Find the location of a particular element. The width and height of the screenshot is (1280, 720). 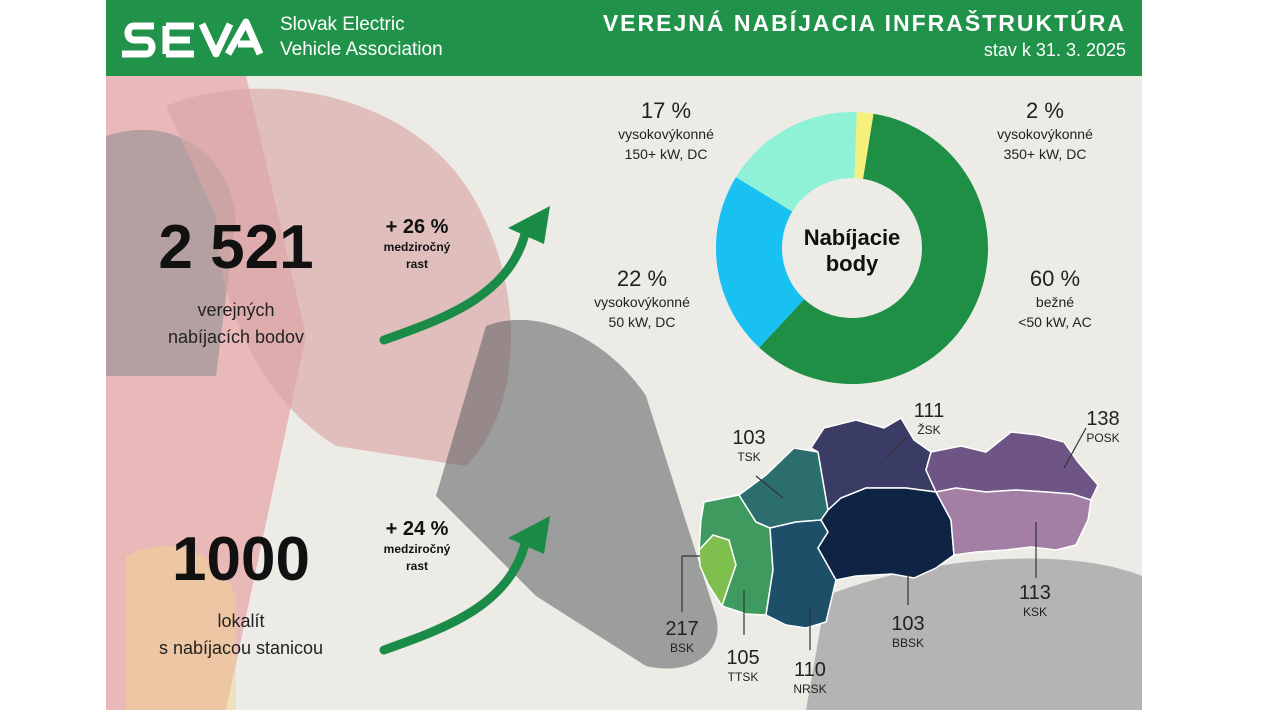

slice-line1: bežné is located at coordinates (1055, 302).